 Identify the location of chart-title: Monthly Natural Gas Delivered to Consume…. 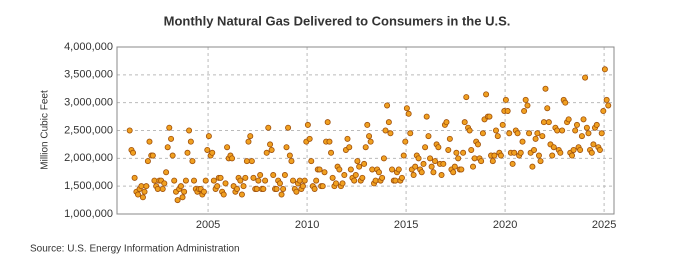
(337, 20).